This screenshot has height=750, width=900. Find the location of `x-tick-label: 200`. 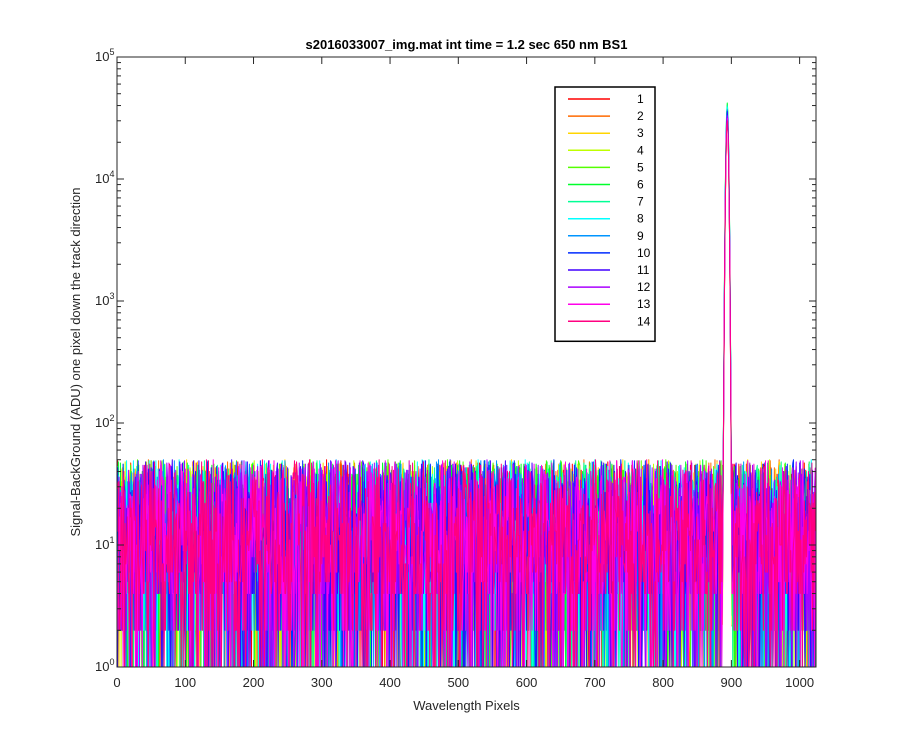

x-tick-label: 200 is located at coordinates (254, 682).